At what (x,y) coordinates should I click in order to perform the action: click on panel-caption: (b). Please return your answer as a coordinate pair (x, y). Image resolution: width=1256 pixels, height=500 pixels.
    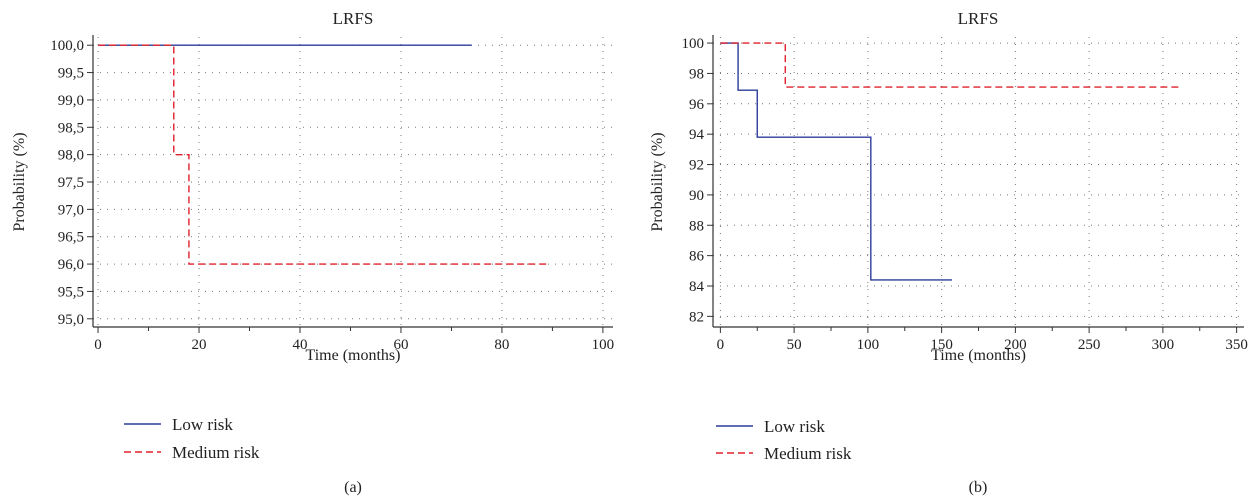
    Looking at the image, I should click on (978, 487).